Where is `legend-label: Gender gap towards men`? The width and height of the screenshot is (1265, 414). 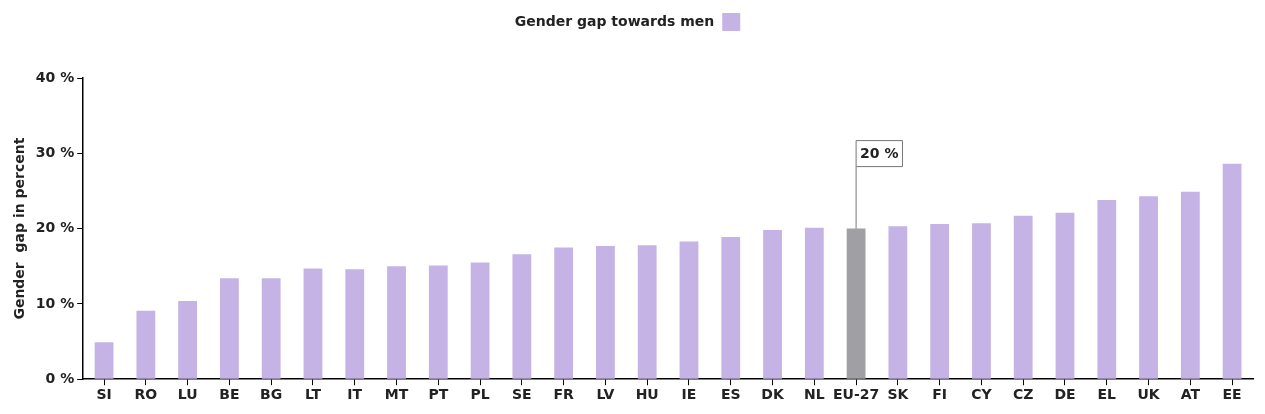
legend-label: Gender gap towards men is located at coordinates (614, 20).